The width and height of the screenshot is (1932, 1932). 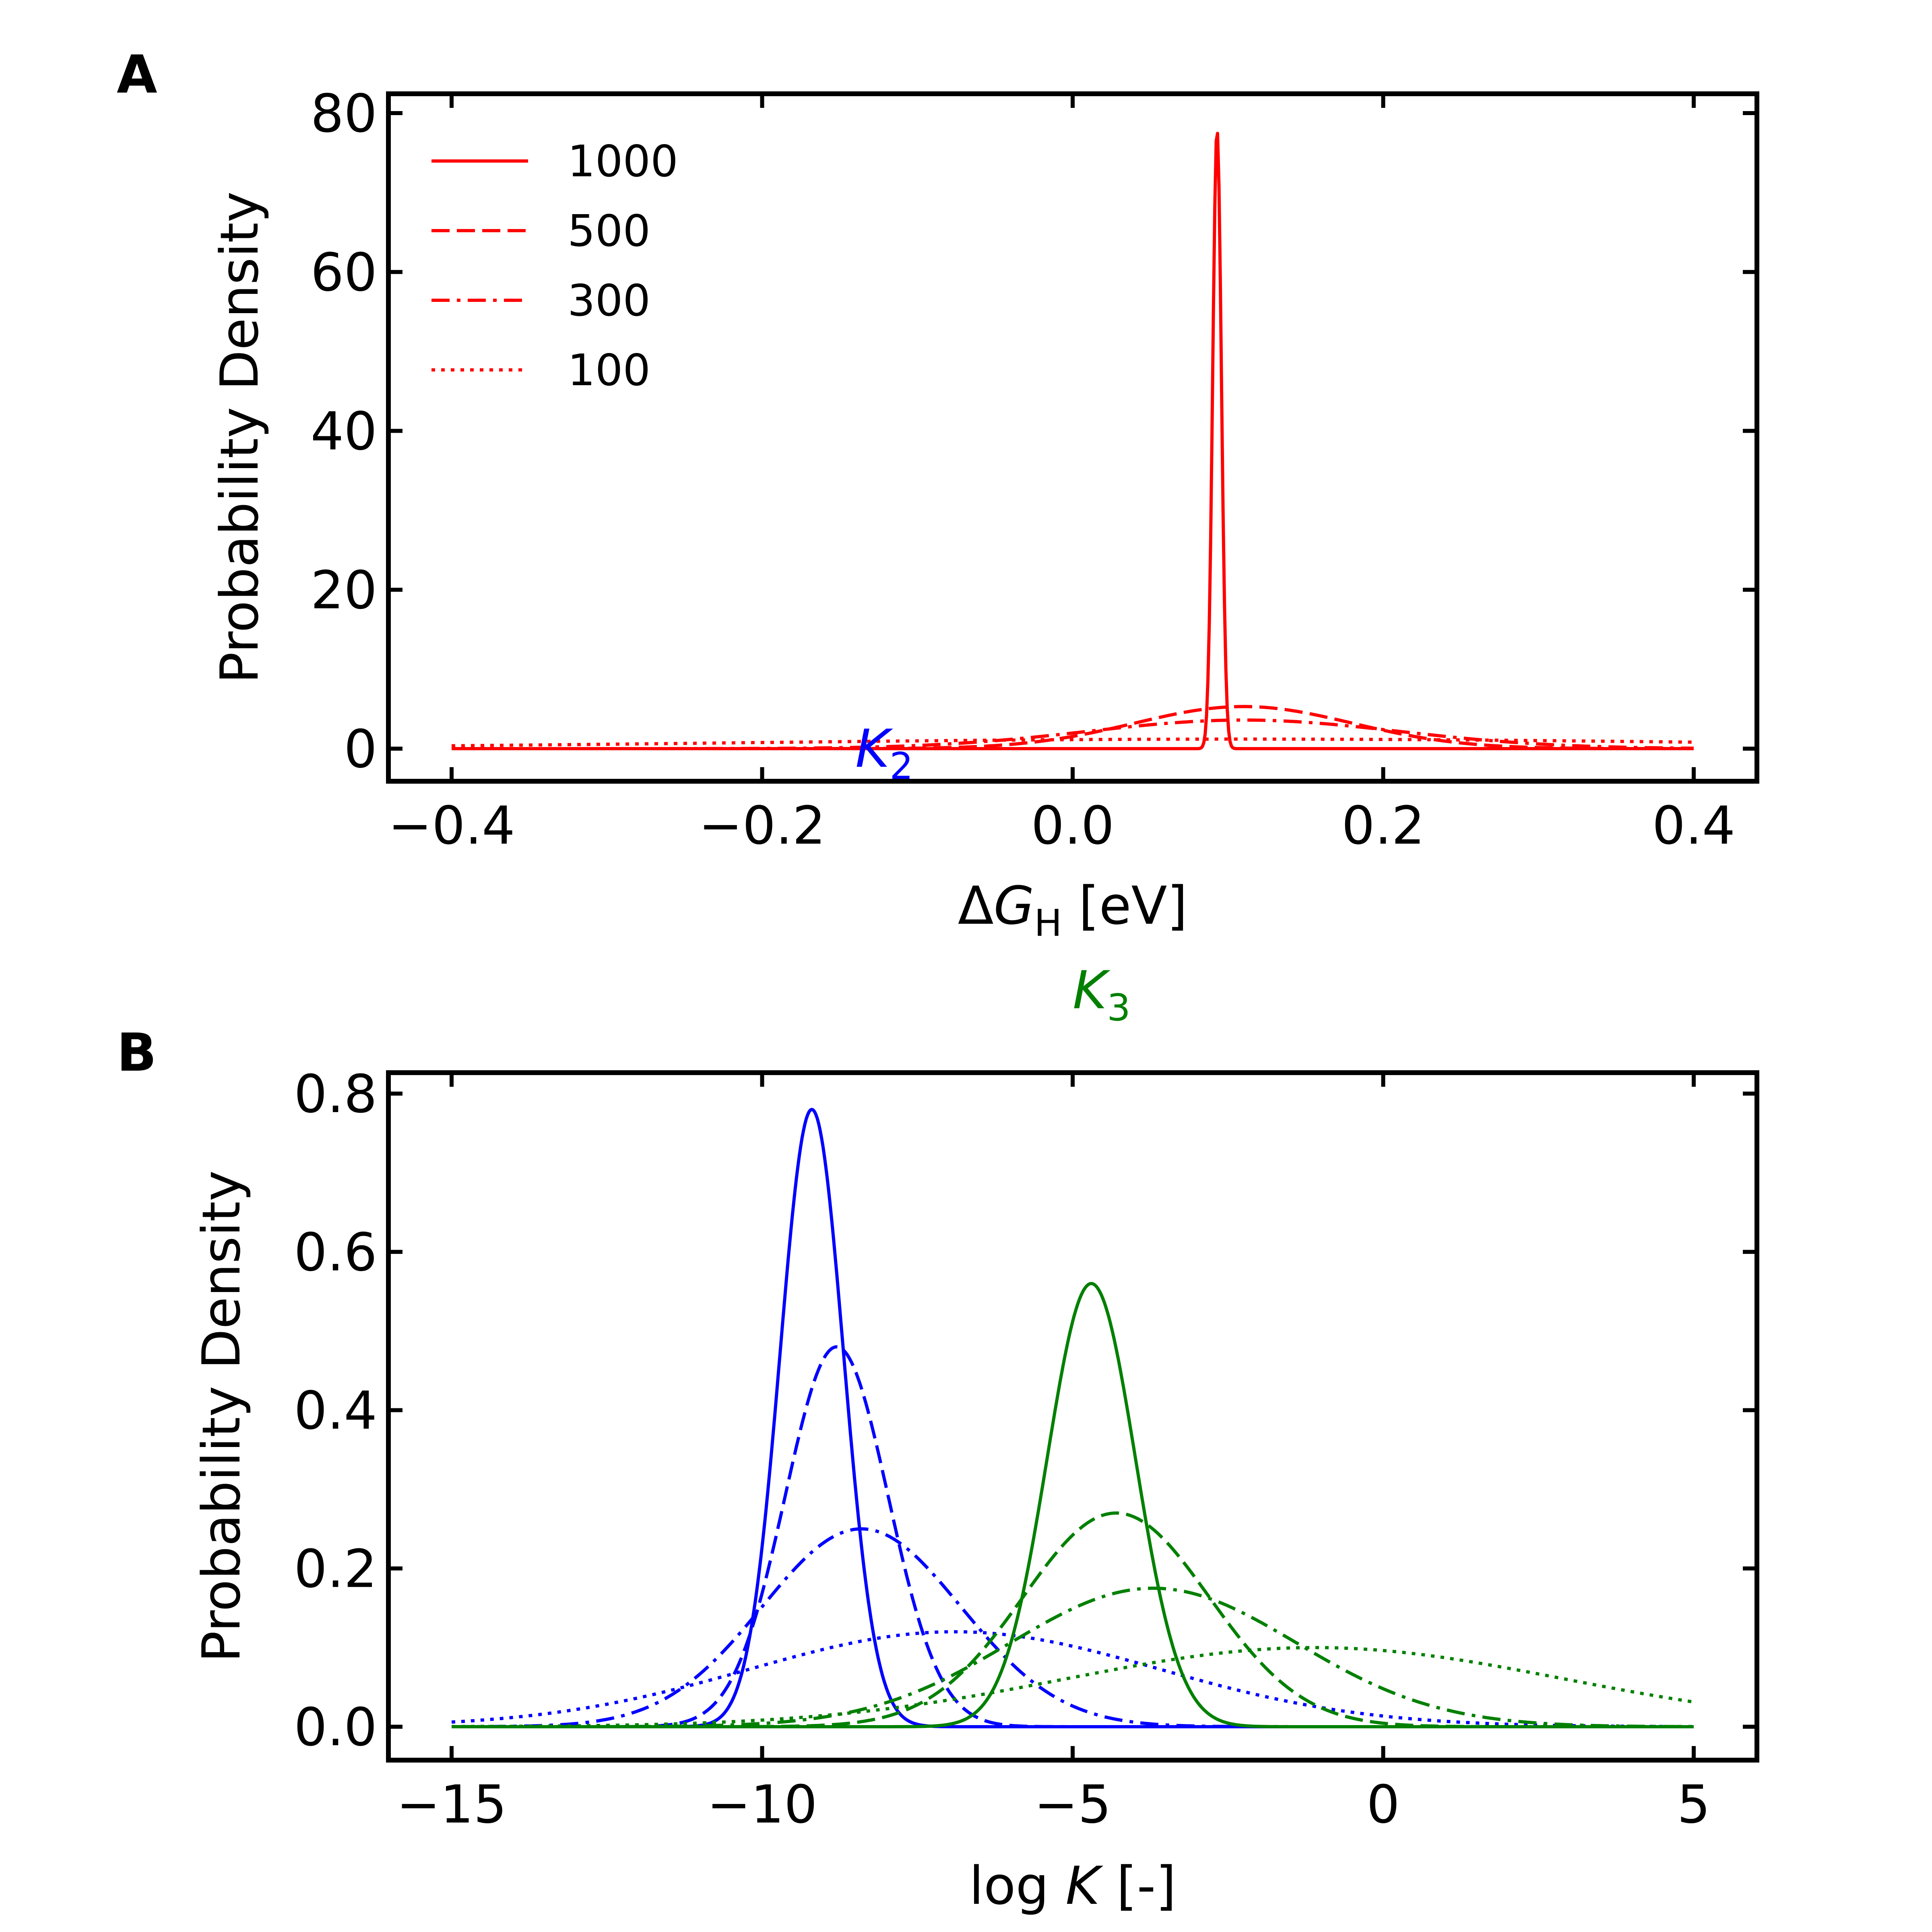 What do you see at coordinates (1073, 825) in the screenshot?
I see `panel-a-x-tick-label: 0.0` at bounding box center [1073, 825].